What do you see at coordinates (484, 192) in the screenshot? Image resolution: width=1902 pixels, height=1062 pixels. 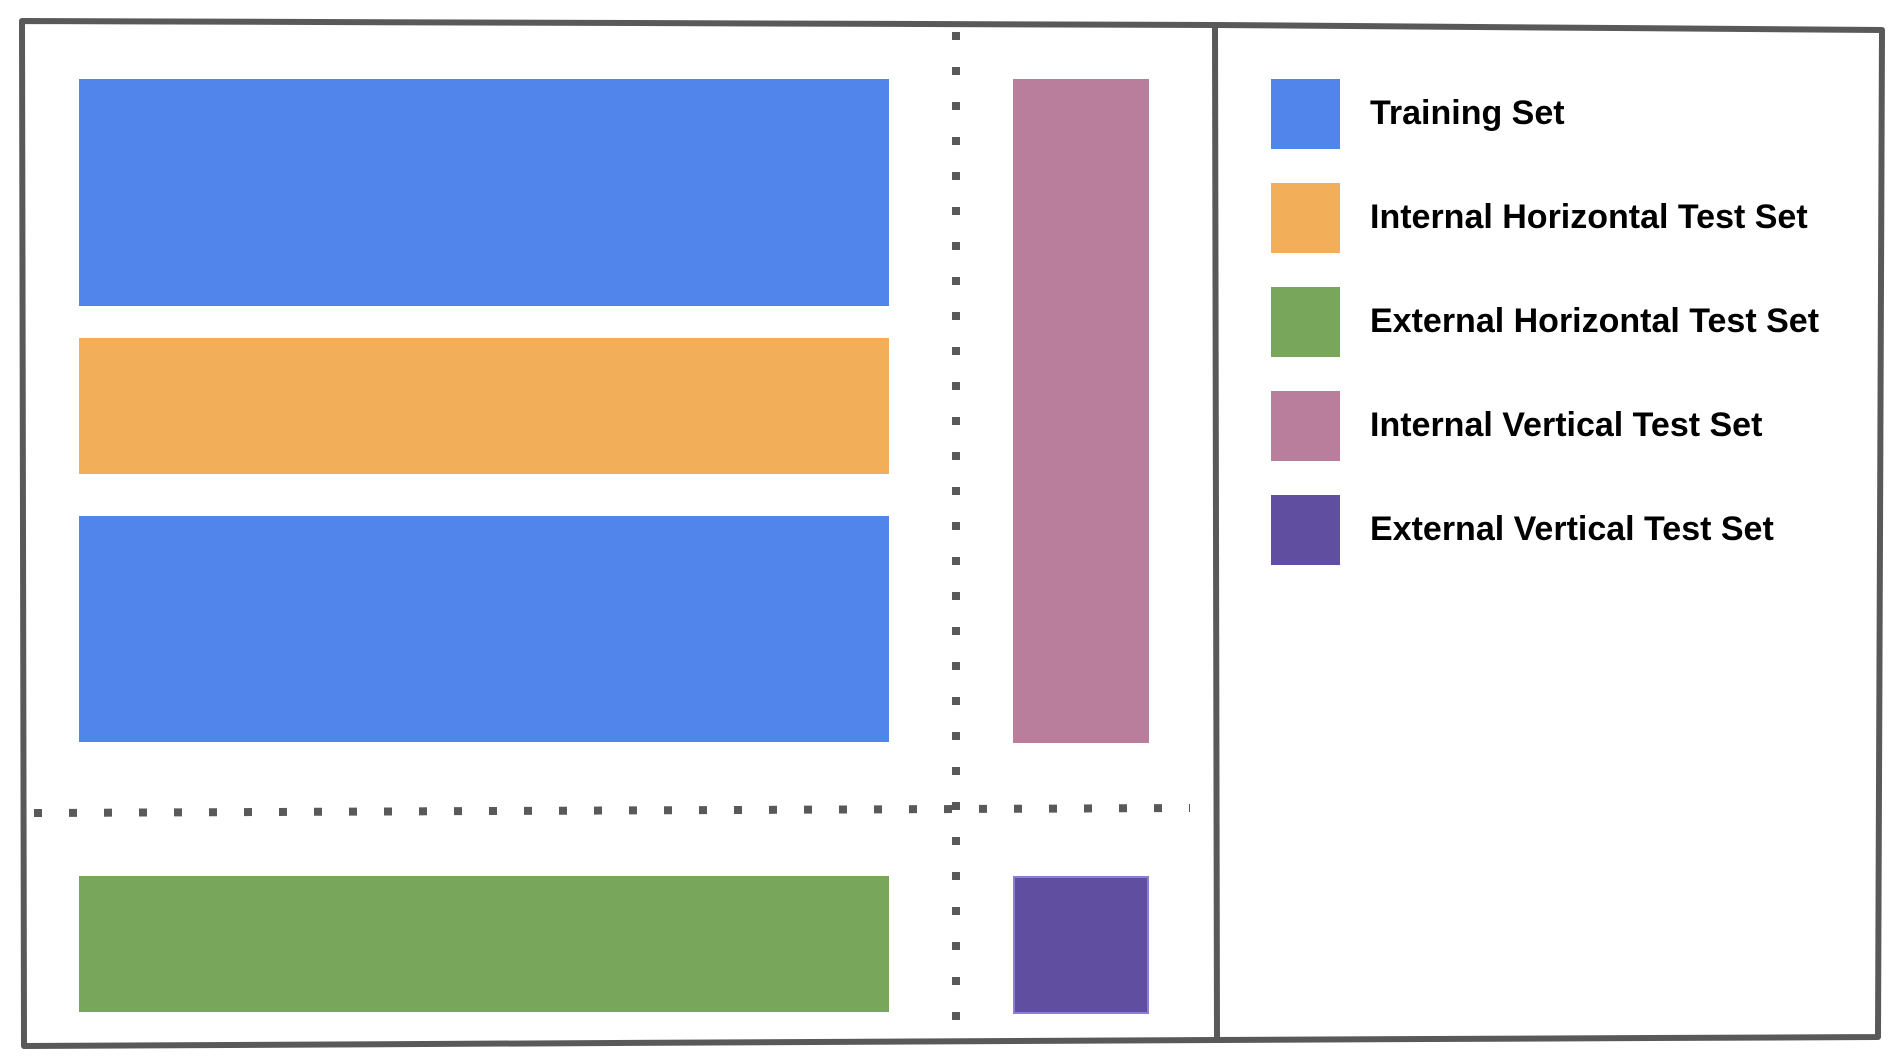 I see `training-block-top` at bounding box center [484, 192].